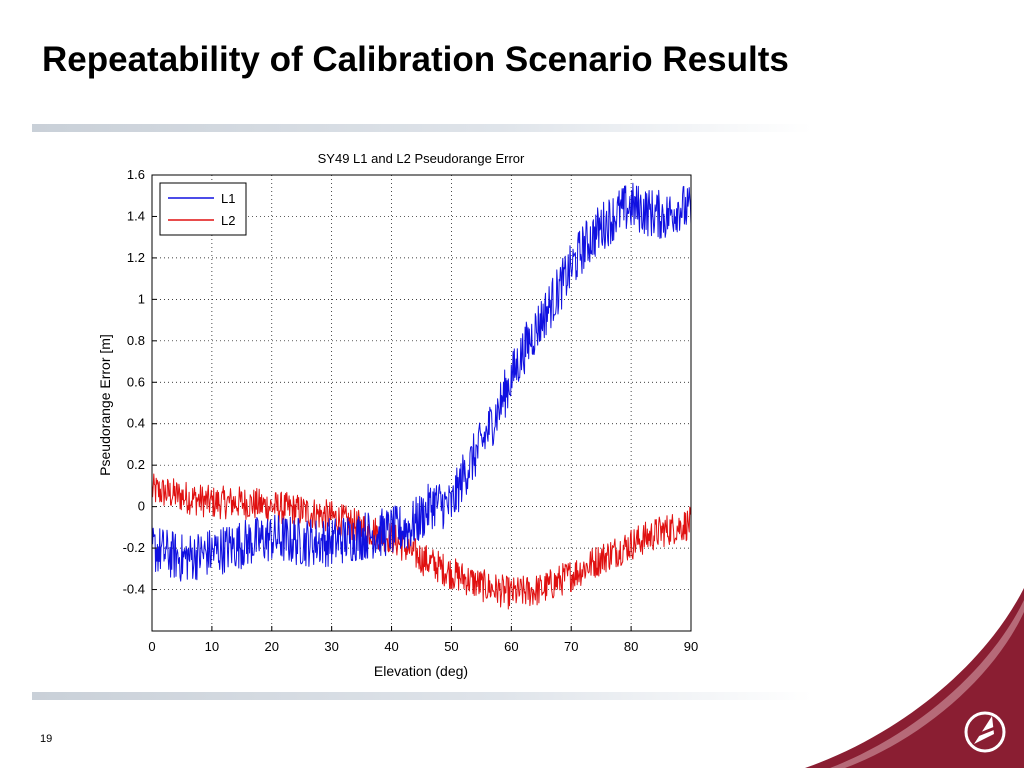 This screenshot has width=1024, height=768. I want to click on y-tick-label: 1.2, so click(136, 257).